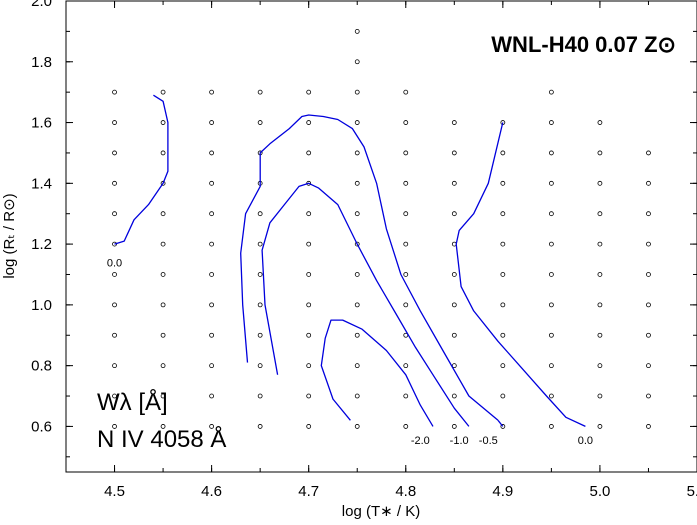  What do you see at coordinates (420, 441) in the screenshot?
I see `contour-label: -2.0` at bounding box center [420, 441].